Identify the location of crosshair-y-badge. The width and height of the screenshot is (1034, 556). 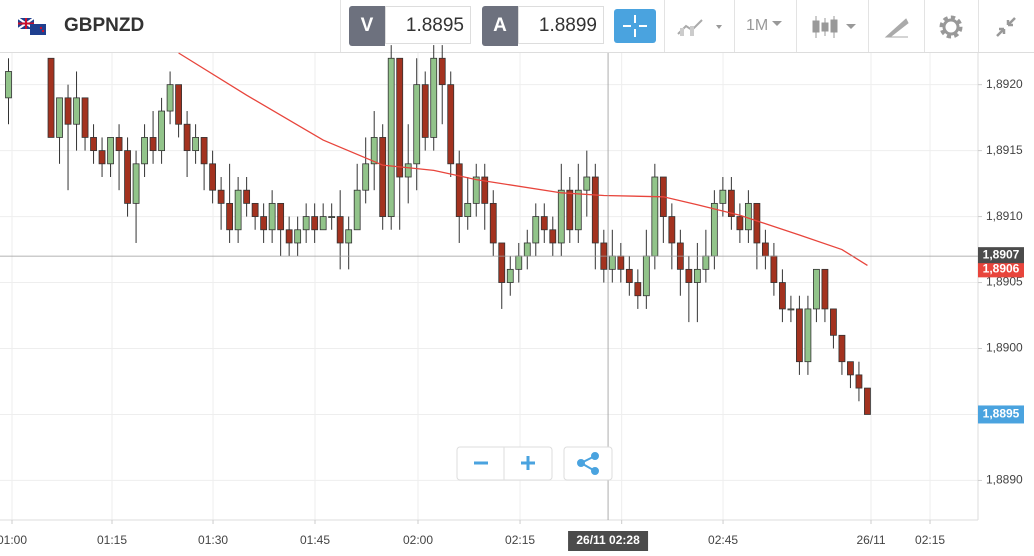
(1001, 255).